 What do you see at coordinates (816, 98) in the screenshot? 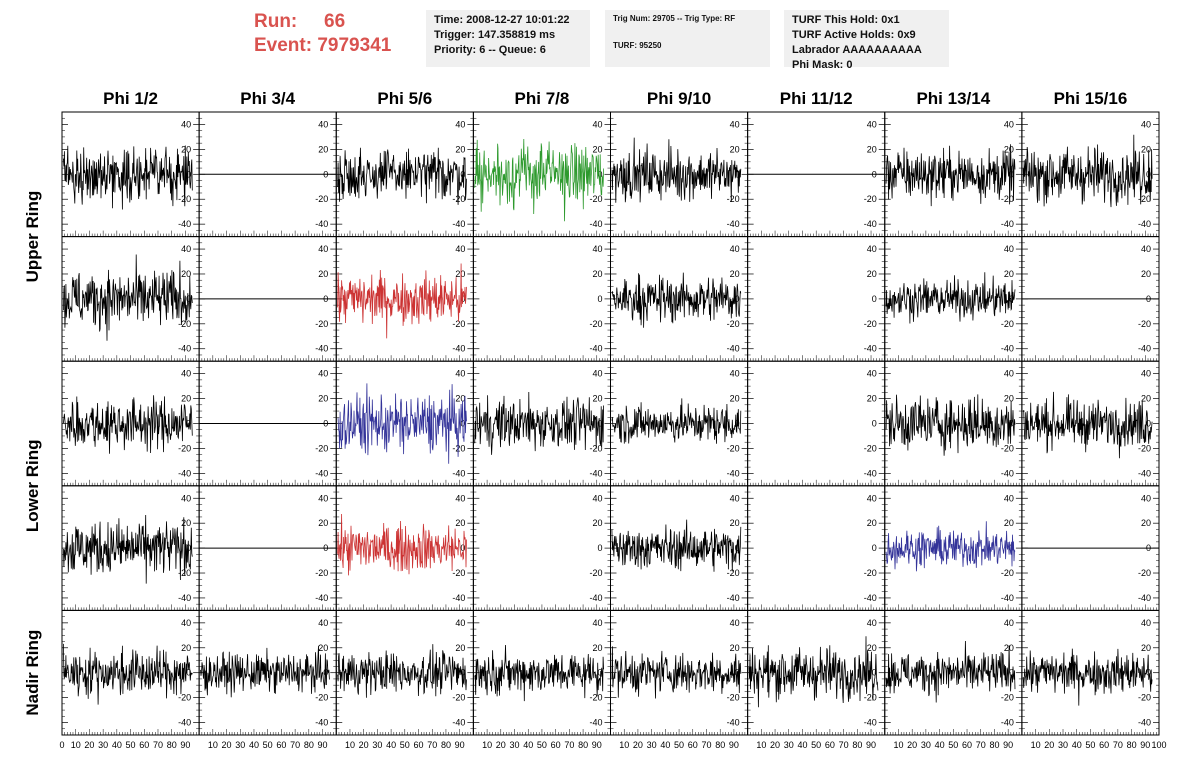
I see `phi-column-label: Phi 11/12` at bounding box center [816, 98].